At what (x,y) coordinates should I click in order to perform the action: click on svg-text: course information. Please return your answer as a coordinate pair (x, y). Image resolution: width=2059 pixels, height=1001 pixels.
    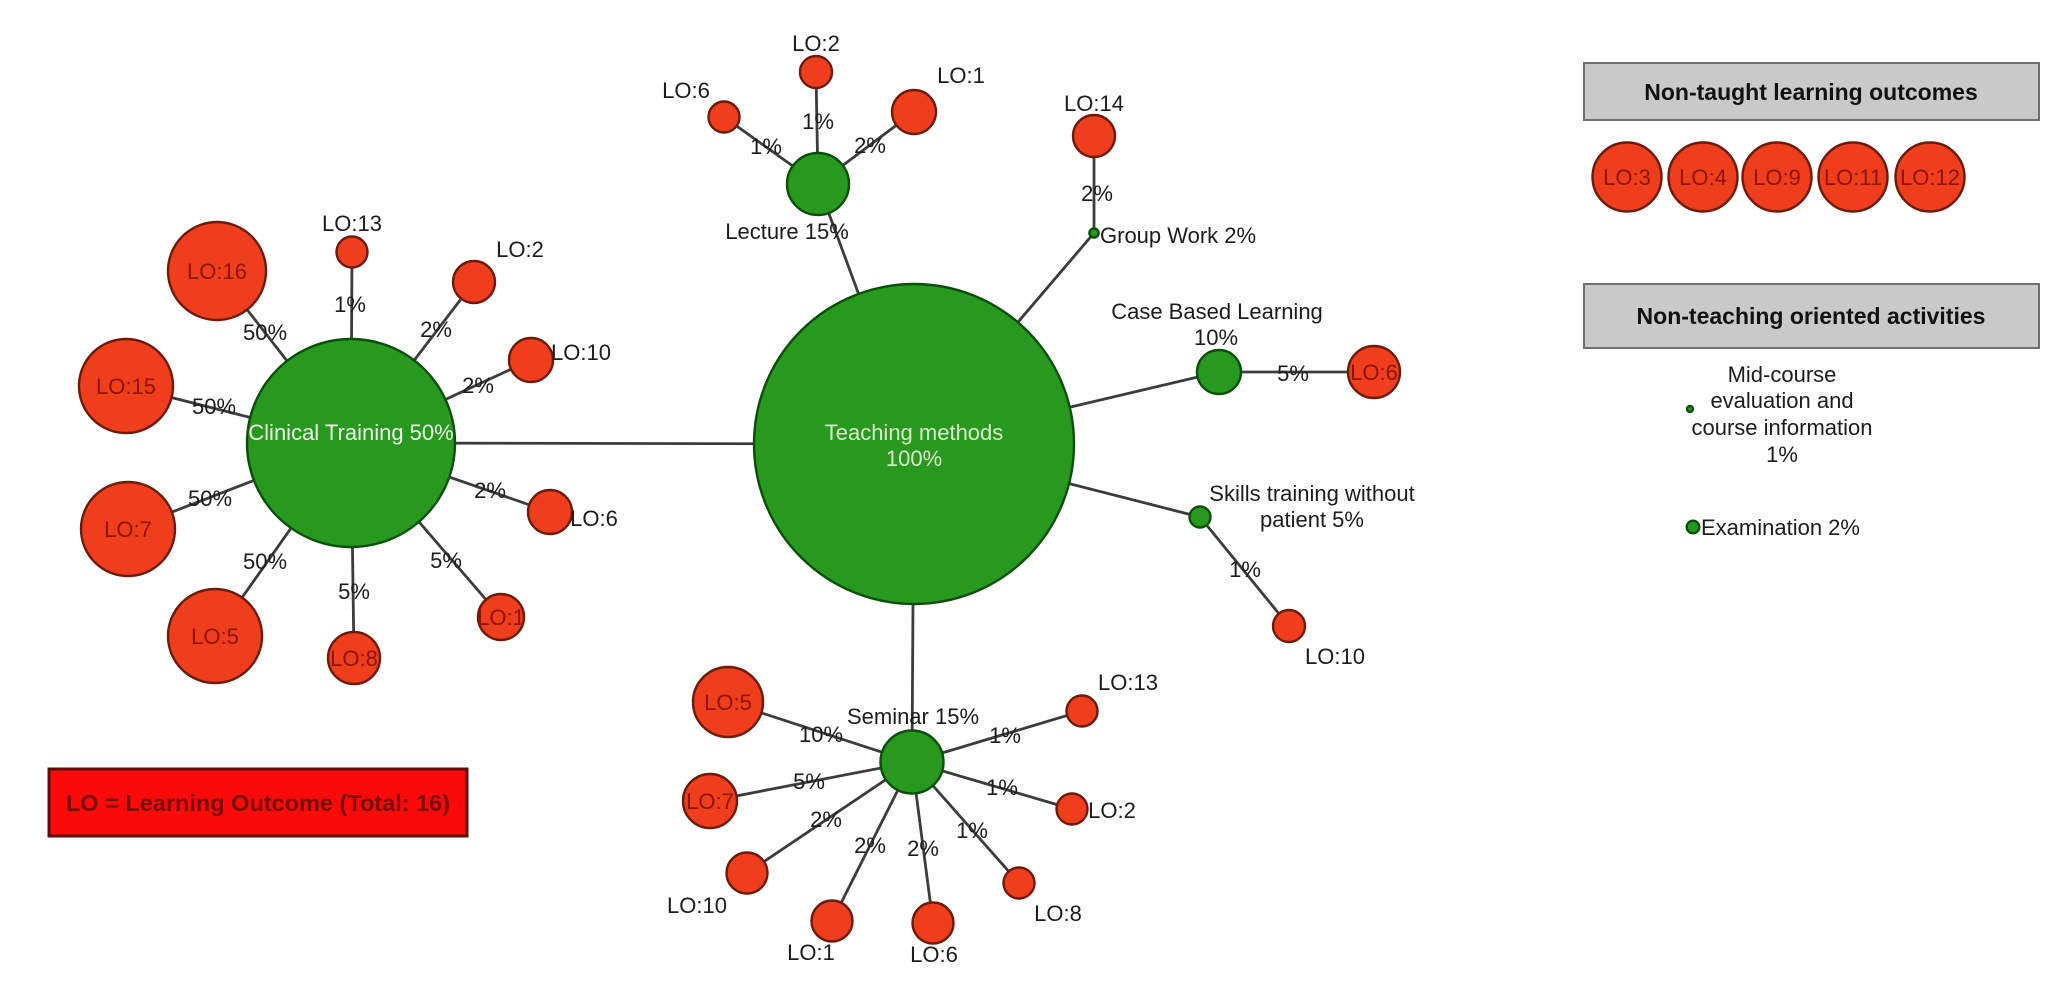
    Looking at the image, I should click on (1782, 427).